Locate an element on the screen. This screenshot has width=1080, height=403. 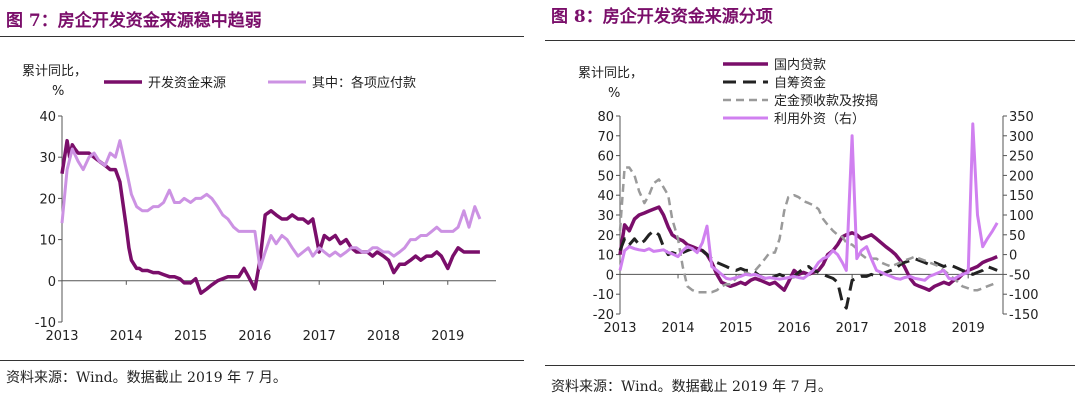
y-tick-label: 70 is located at coordinates (605, 137).